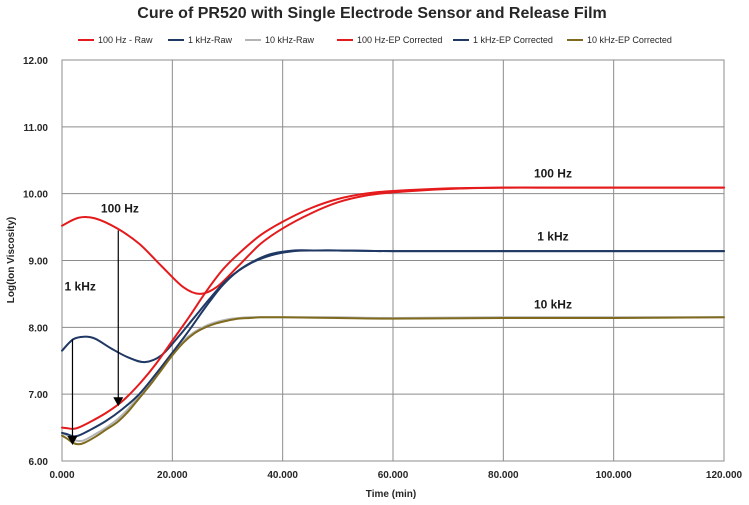 The height and width of the screenshot is (505, 749). What do you see at coordinates (503, 475) in the screenshot?
I see `x-tick-label: 80.000` at bounding box center [503, 475].